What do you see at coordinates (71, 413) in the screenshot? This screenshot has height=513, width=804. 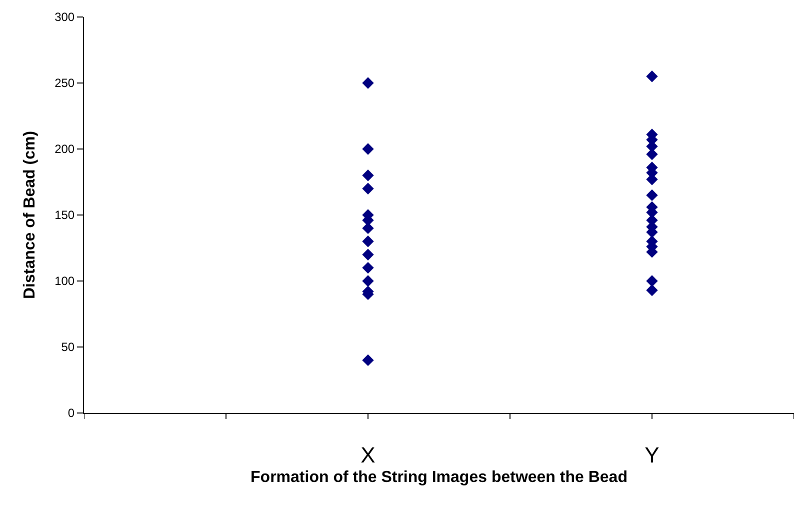 I see `y-tick-label: 0` at bounding box center [71, 413].